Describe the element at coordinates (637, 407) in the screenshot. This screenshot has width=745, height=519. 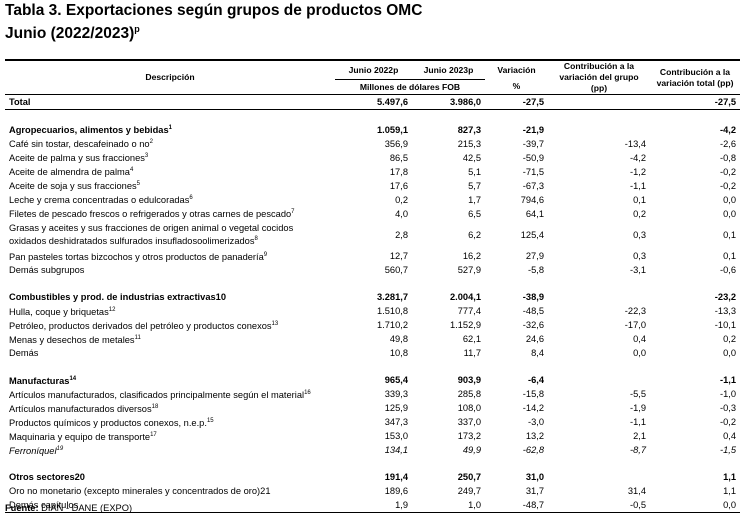
I see `cell-contrib-group: -1,9` at that location.